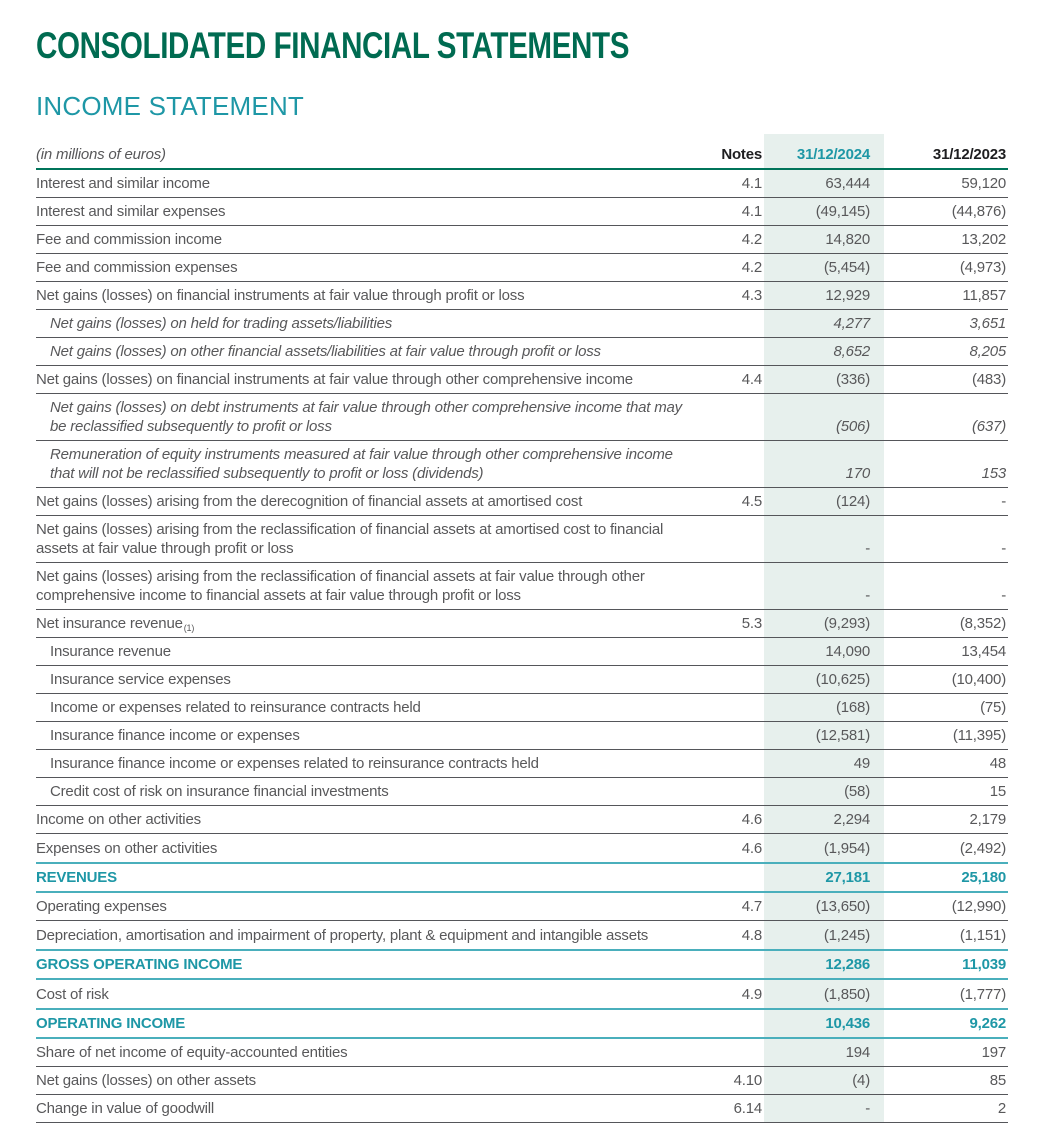 This screenshot has height=1123, width=1044. Describe the element at coordinates (987, 351) in the screenshot. I see `row-value-2023: 8,205` at that location.